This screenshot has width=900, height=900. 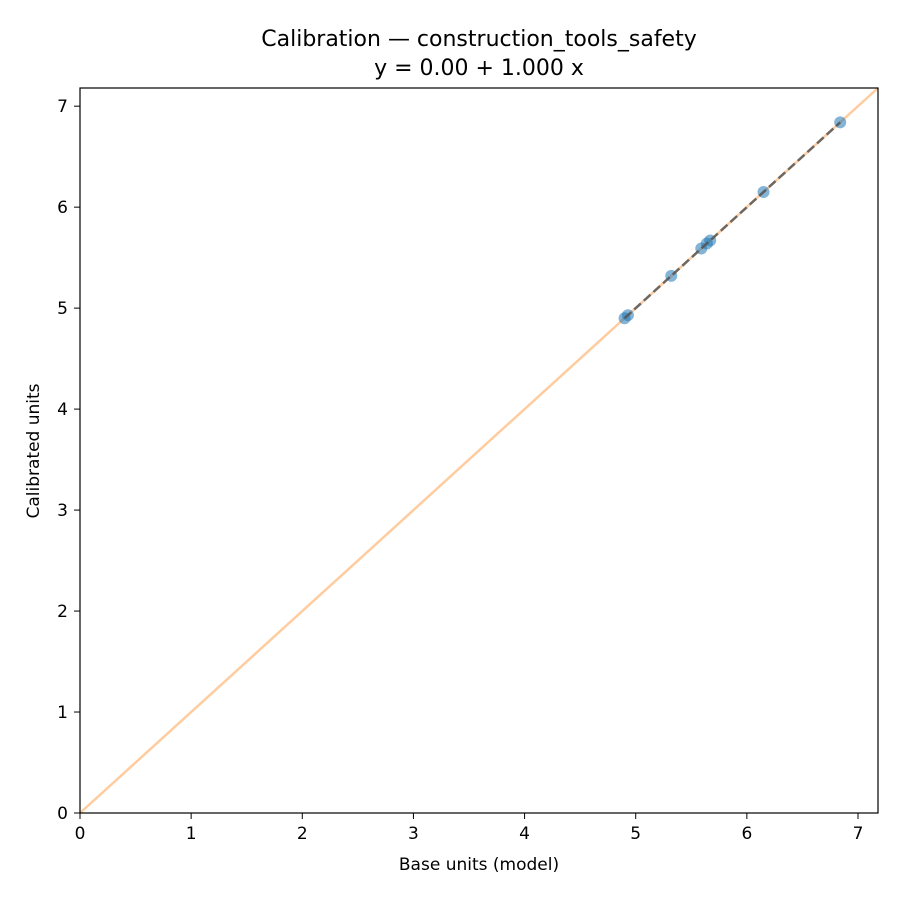 What do you see at coordinates (62, 814) in the screenshot?
I see `y-tick-label: 0` at bounding box center [62, 814].